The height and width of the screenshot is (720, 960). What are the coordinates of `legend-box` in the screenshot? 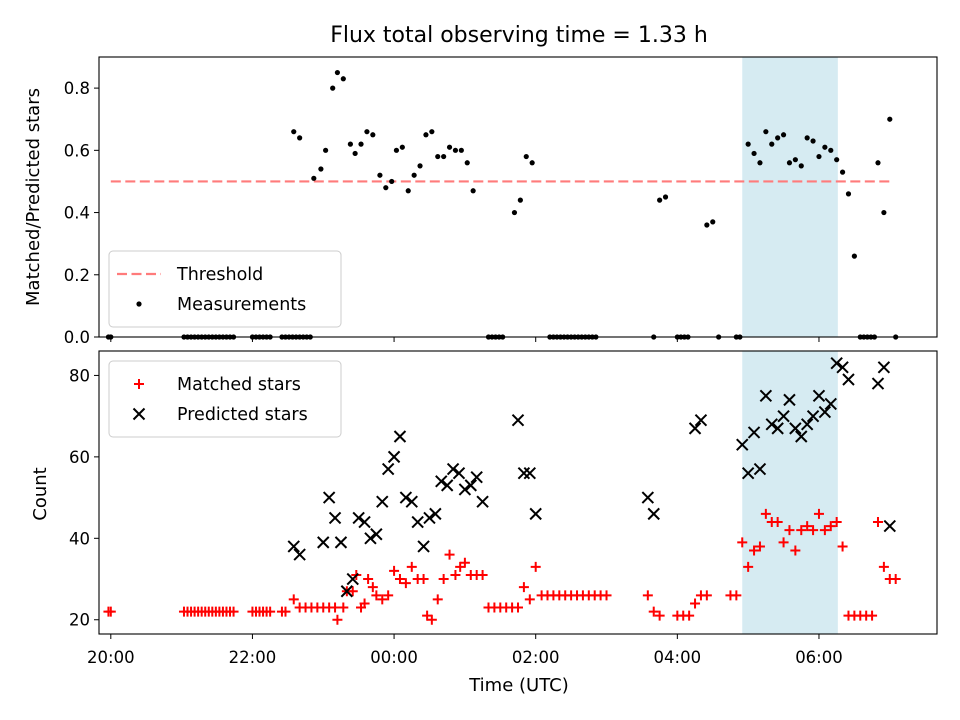 It's located at (225, 399).